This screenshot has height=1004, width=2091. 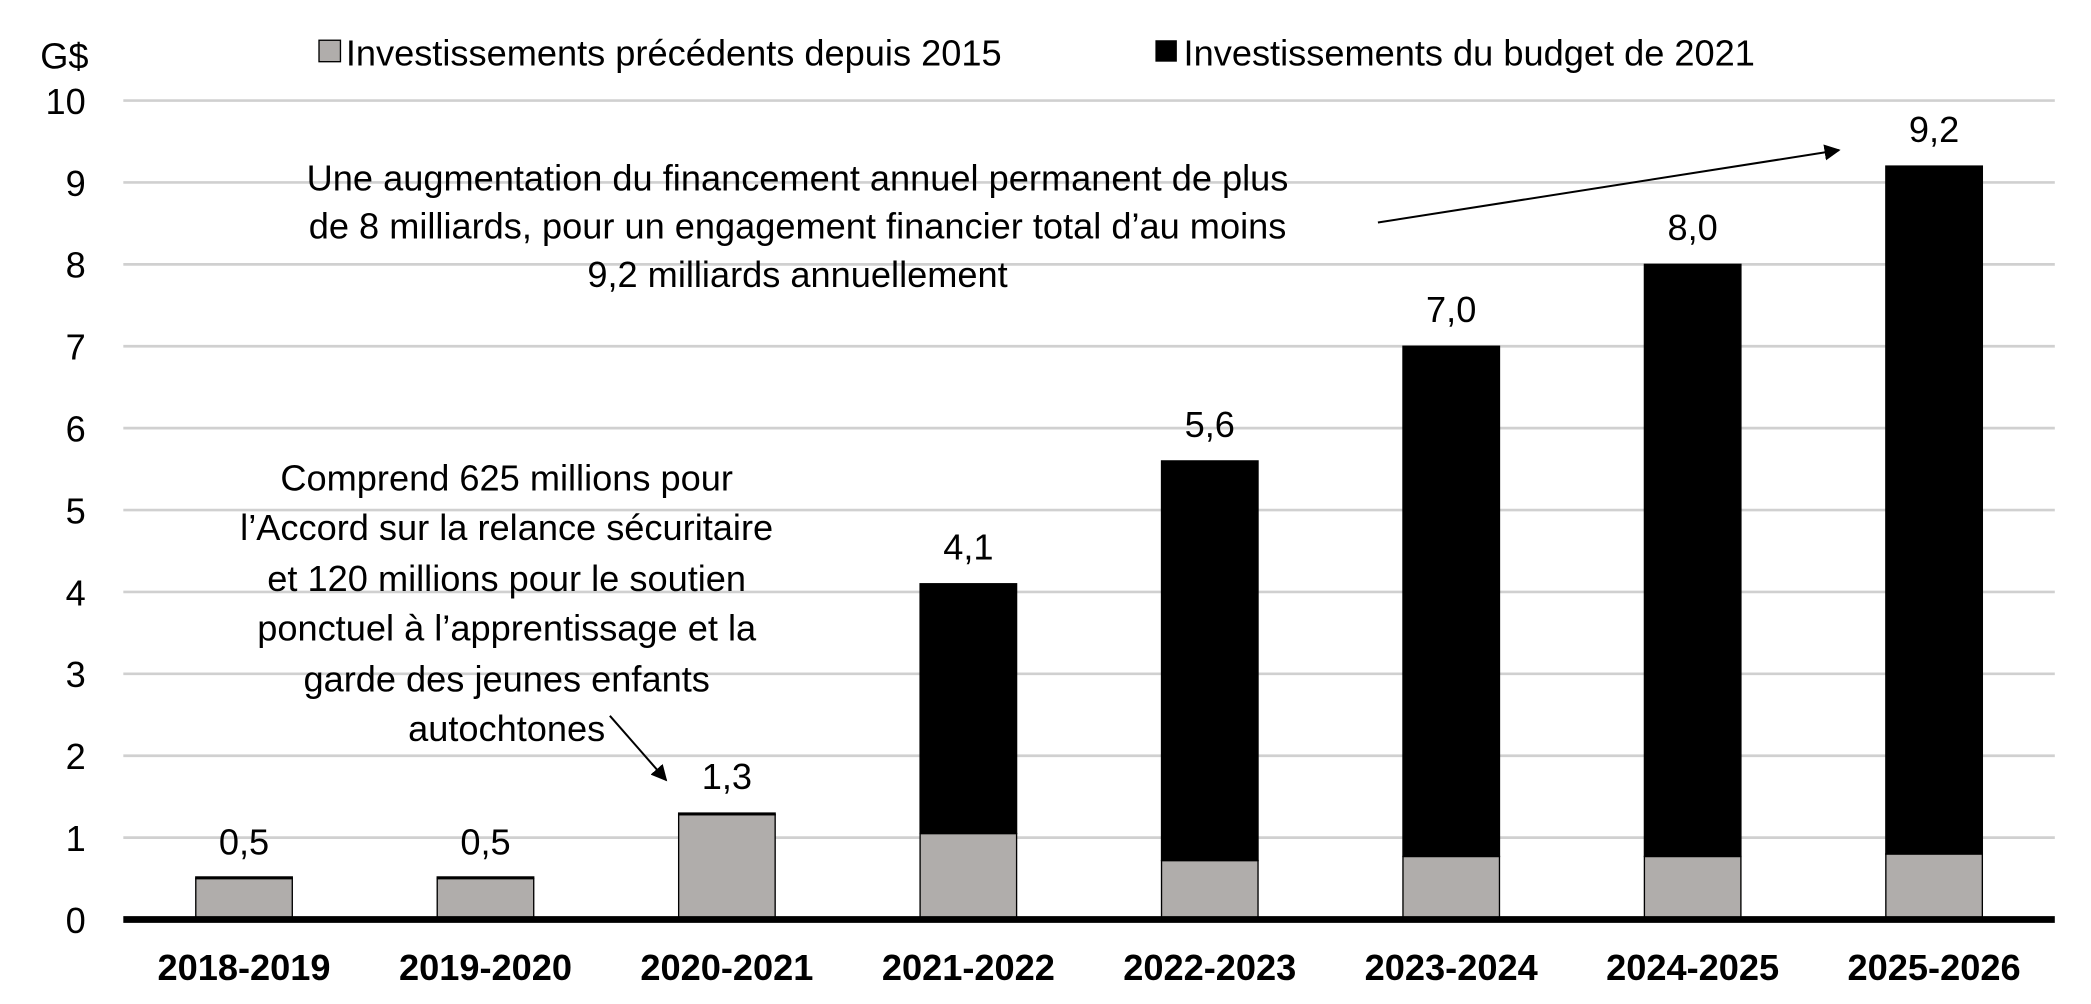 What do you see at coordinates (76, 920) in the screenshot?
I see `y-tick-label: 0` at bounding box center [76, 920].